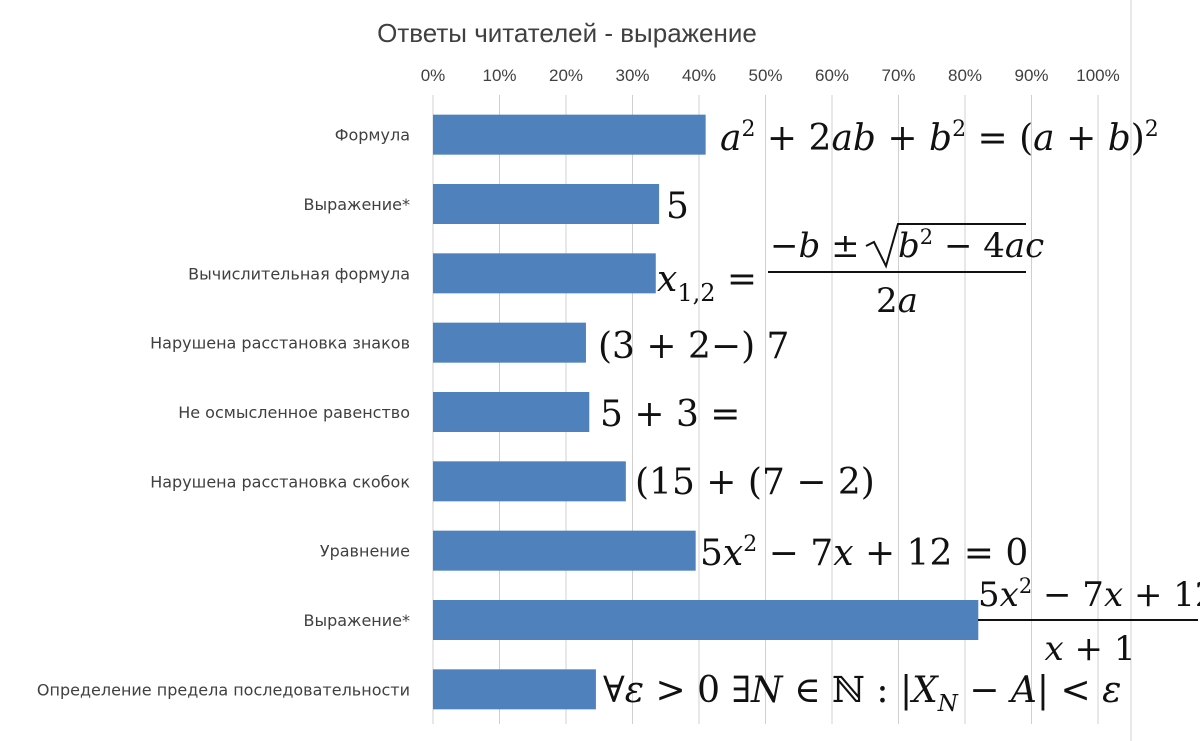 This screenshot has width=1200, height=741. Describe the element at coordinates (898, 75) in the screenshot. I see `x-tick-label: 70%` at that location.